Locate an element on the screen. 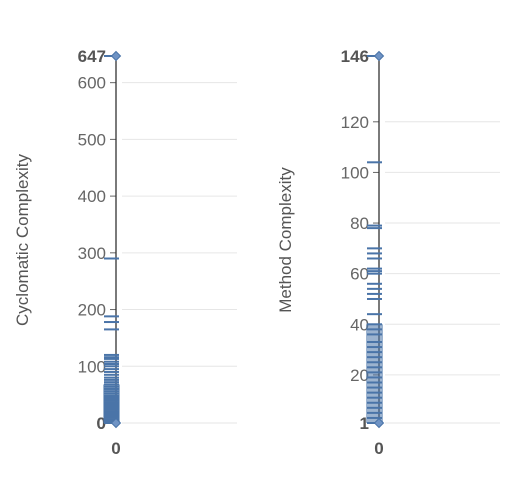 This screenshot has width=526, height=495. y-tick-label: 400 is located at coordinates (92, 196).